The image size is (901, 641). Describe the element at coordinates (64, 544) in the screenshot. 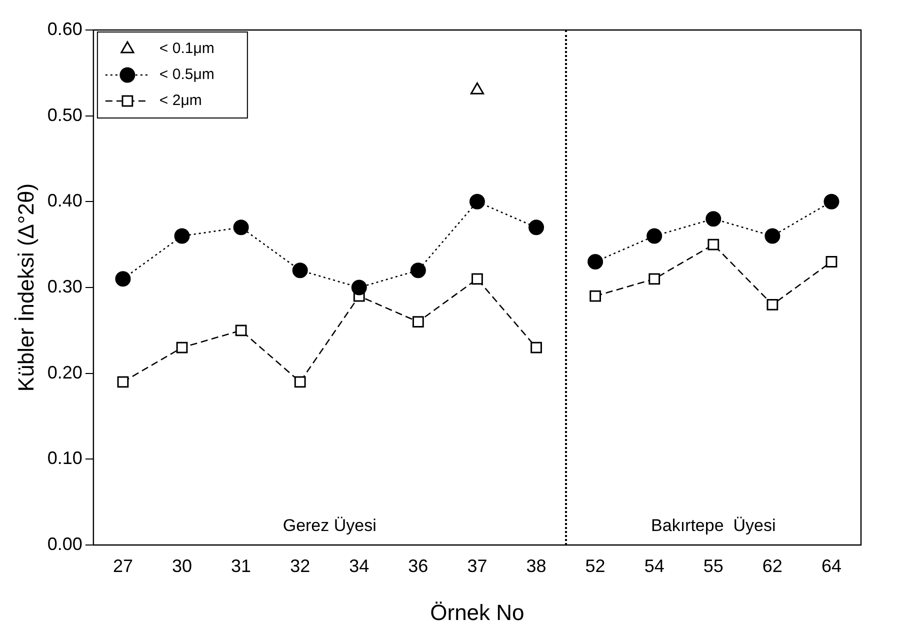

I see `y-tick-label: 0.00` at that location.